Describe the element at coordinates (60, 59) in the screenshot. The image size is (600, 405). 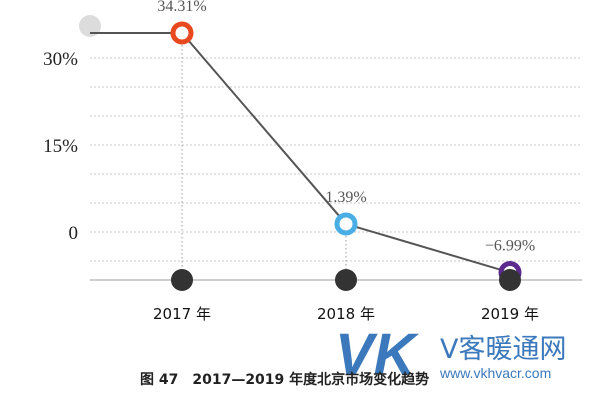
I see `y-tick-label: 30%` at that location.